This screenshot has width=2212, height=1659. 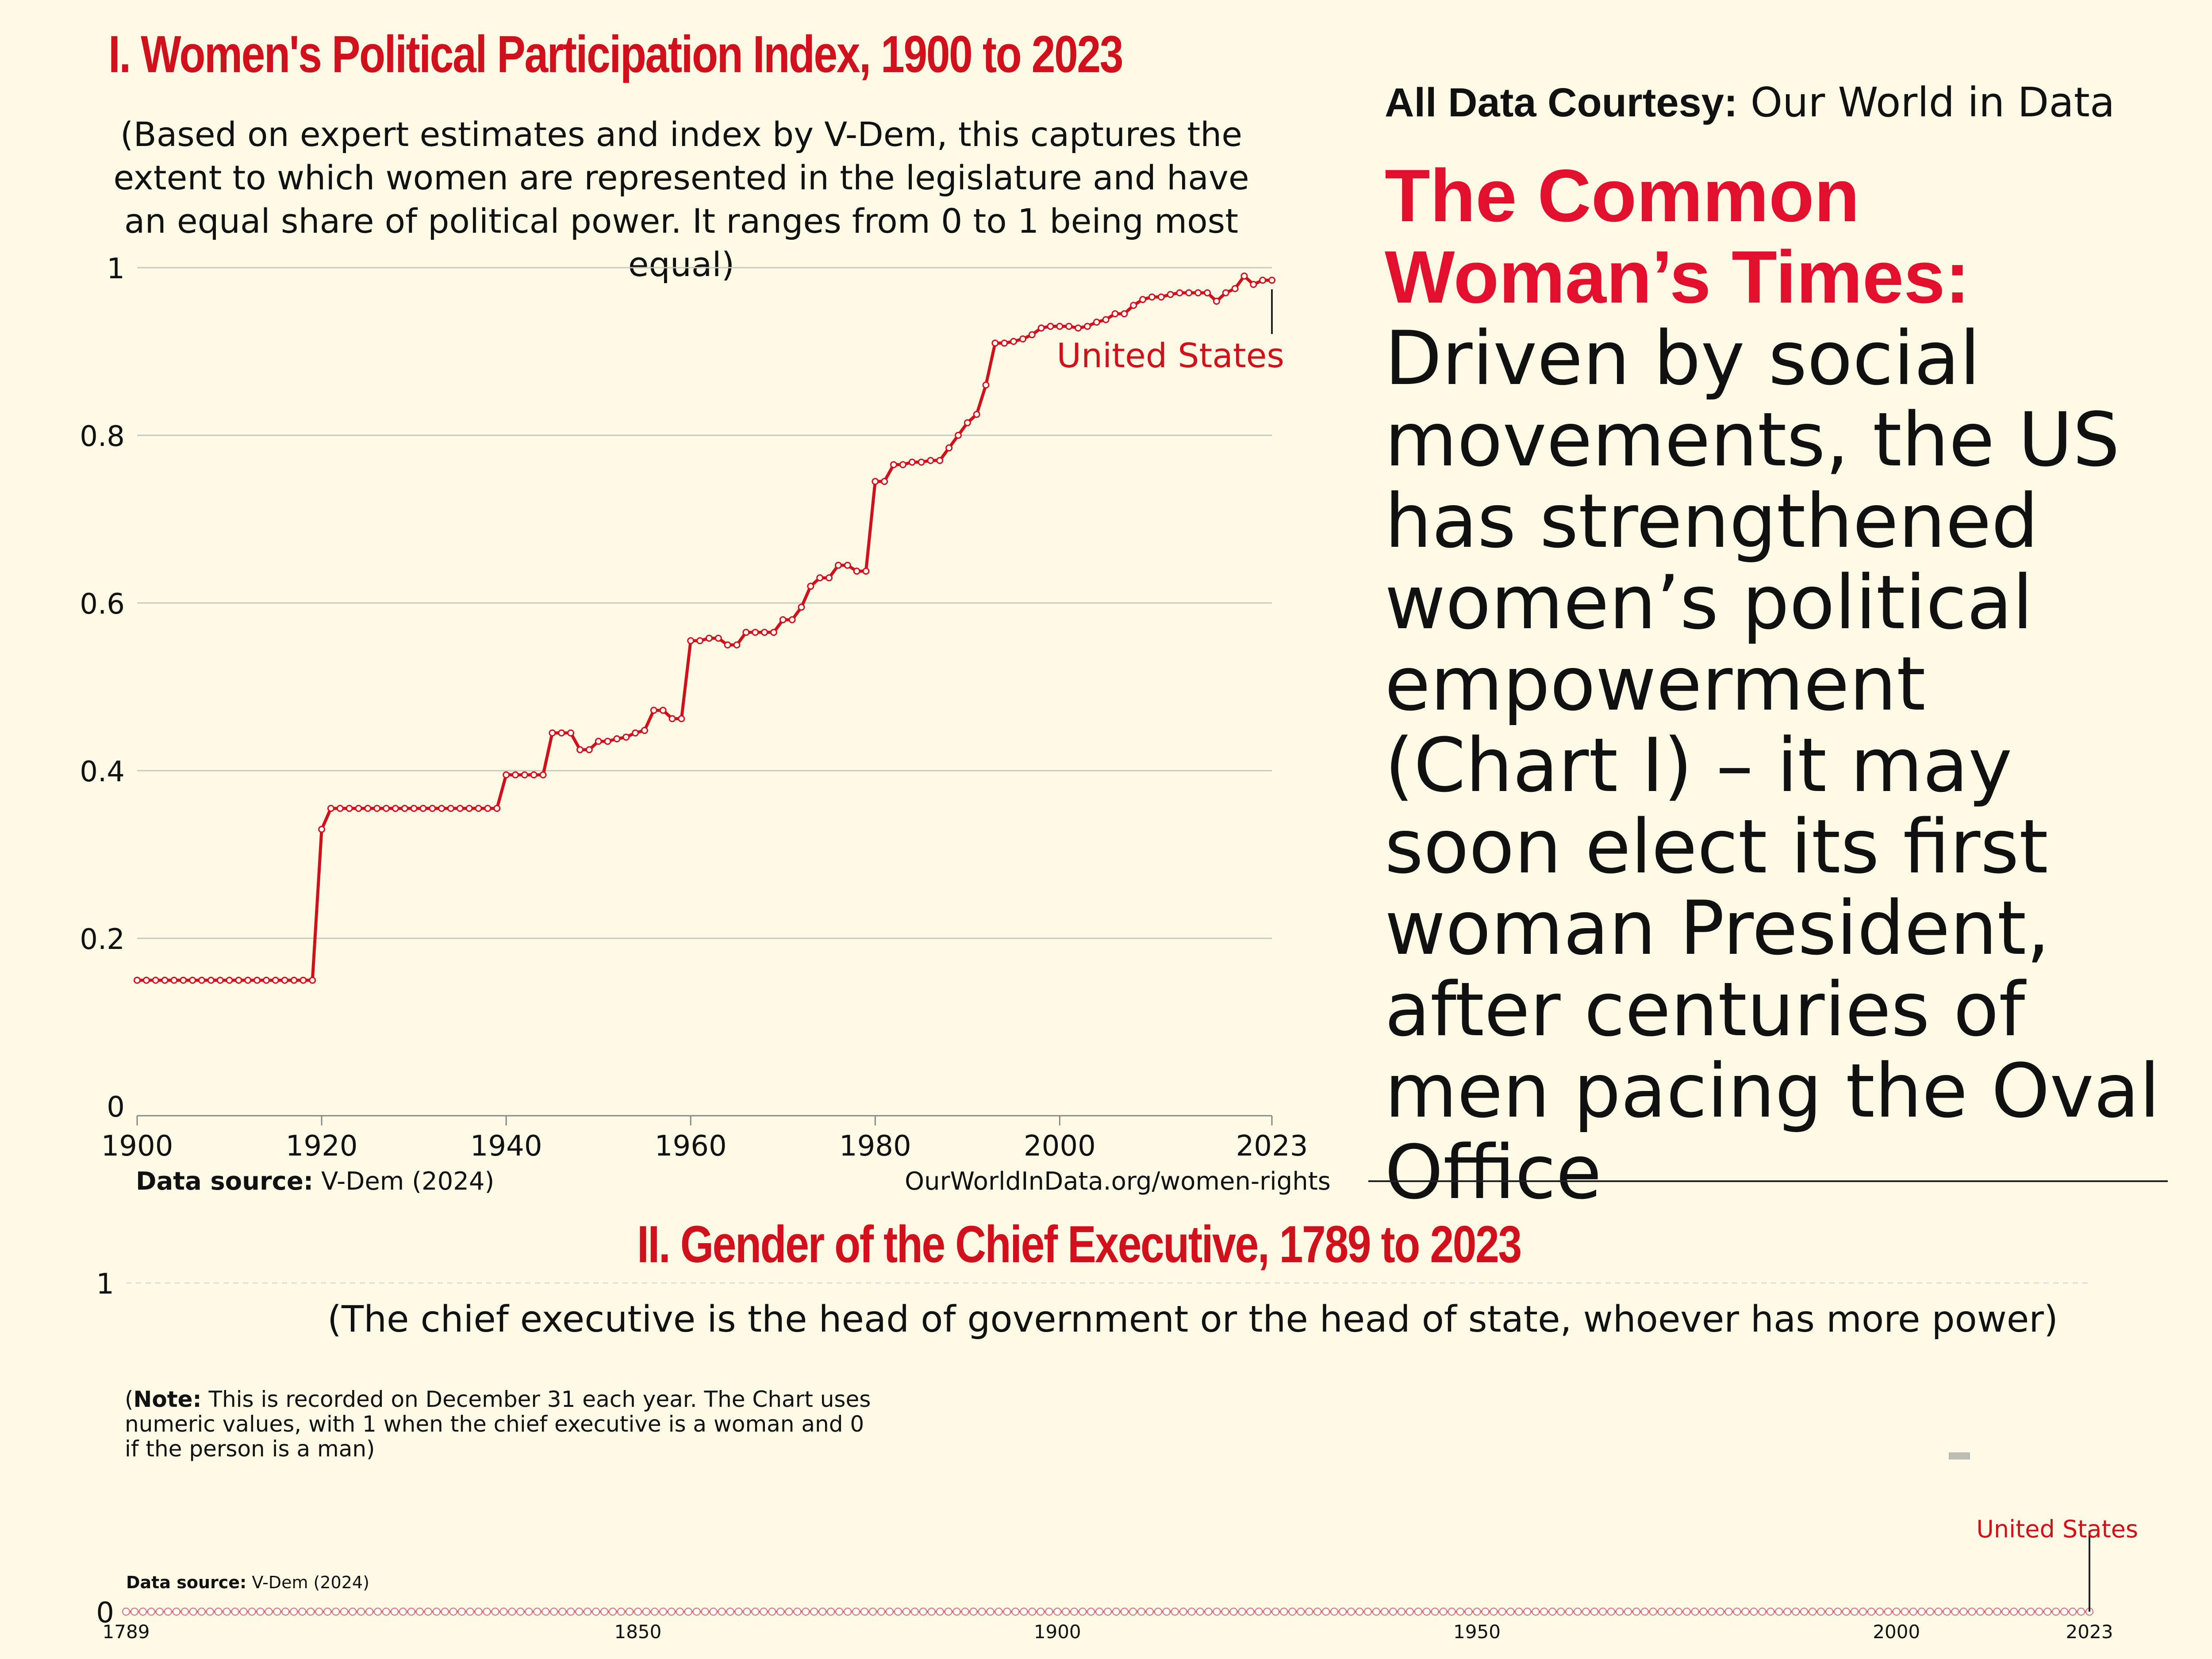 I want to click on chart2-x-axis: 1789 1850 1900 1950 2000 2023, so click(x=1108, y=1632).